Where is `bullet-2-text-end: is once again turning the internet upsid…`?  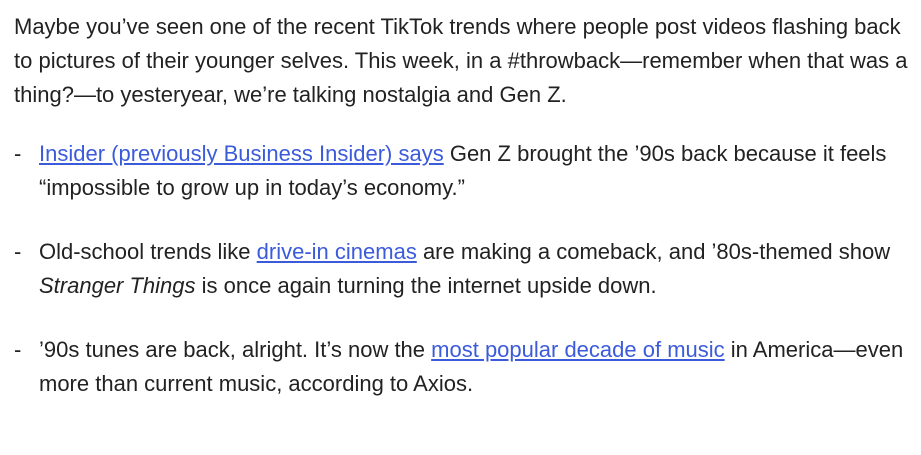 bullet-2-text-end: is once again turning the internet upsid… is located at coordinates (426, 285).